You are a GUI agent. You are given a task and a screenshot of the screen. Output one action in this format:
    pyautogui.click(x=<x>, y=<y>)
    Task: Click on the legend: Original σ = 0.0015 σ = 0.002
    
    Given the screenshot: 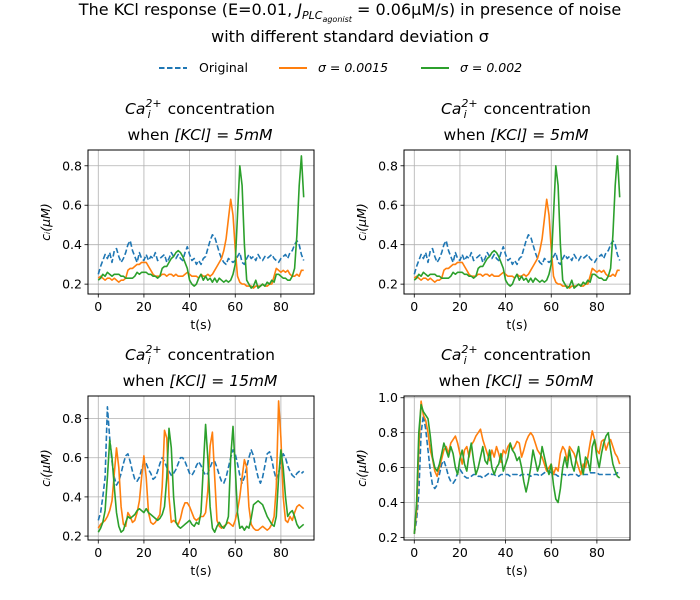 What is the action you would take?
    pyautogui.click(x=340, y=67)
    